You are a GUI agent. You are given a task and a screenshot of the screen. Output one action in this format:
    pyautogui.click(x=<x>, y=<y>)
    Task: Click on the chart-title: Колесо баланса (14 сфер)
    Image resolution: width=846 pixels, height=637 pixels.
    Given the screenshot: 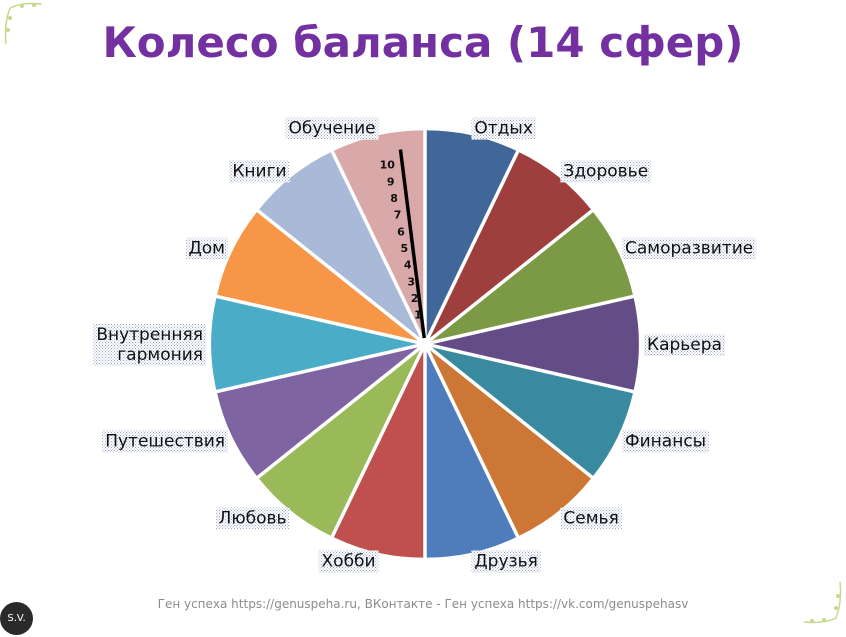 What is the action you would take?
    pyautogui.click(x=423, y=42)
    